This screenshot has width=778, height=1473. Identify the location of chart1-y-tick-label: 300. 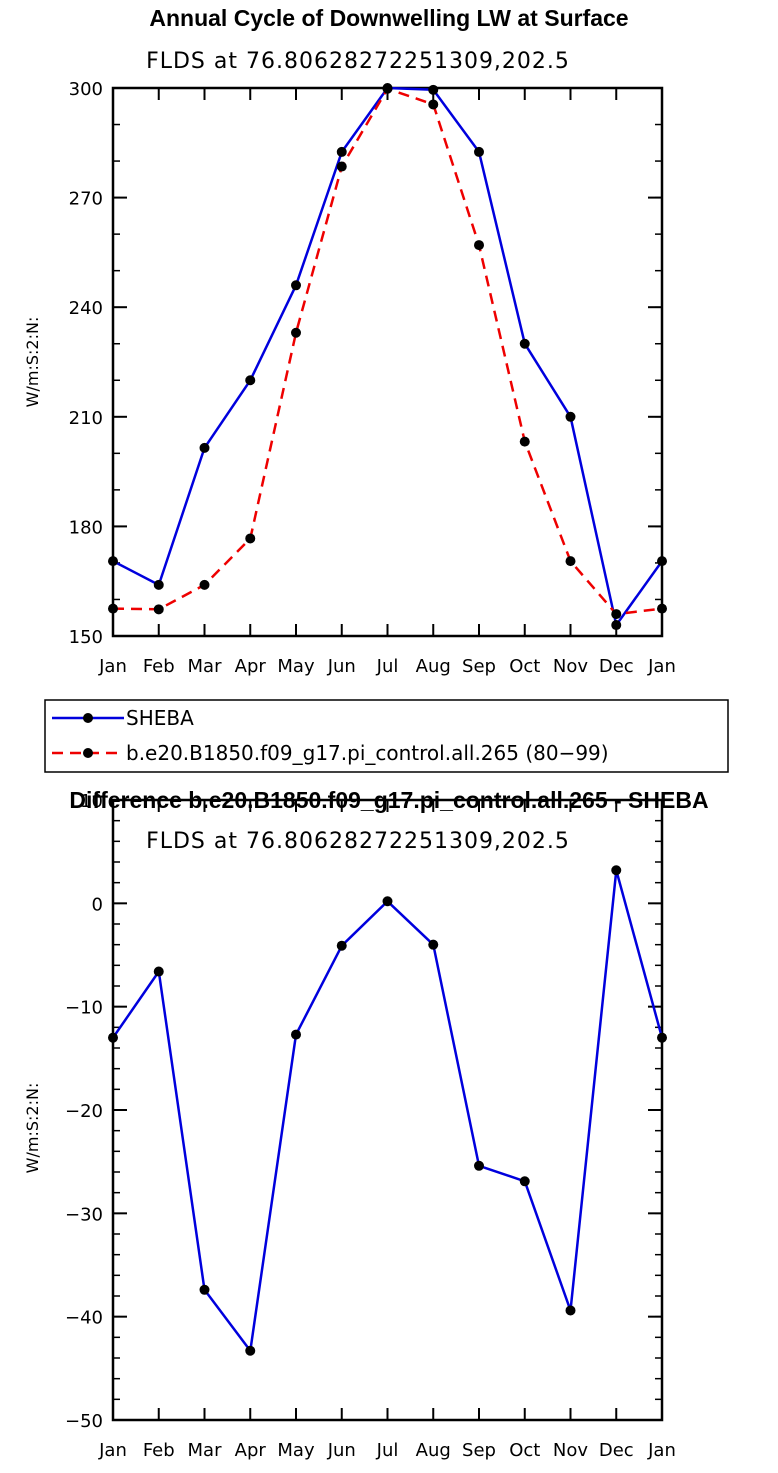
(86, 89).